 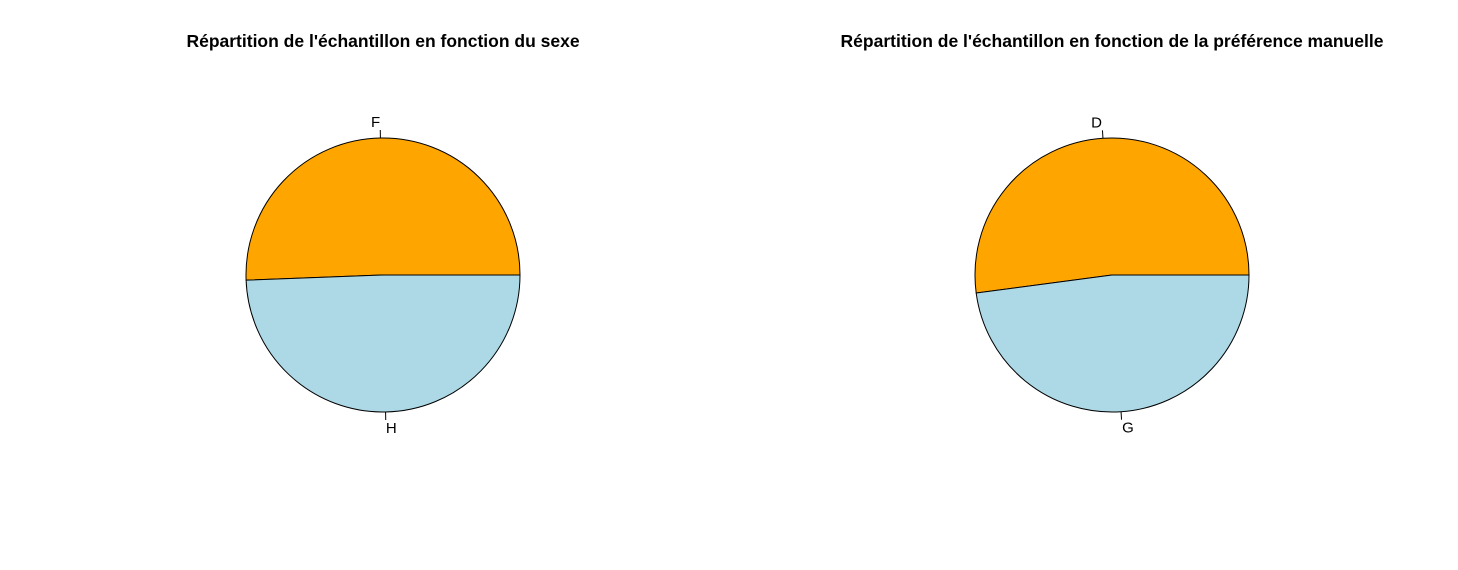 I want to click on pie-slice-f, so click(x=383, y=209).